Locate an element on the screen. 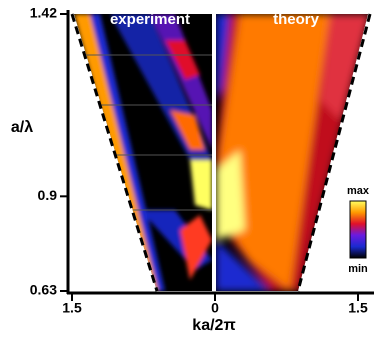 This screenshot has width=382, height=339. colorbar-min: min is located at coordinates (358, 269).